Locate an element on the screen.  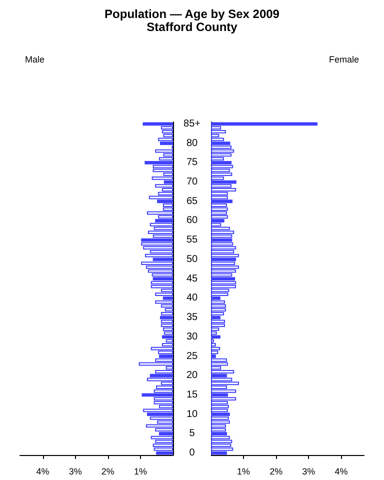
y-tick-label: 10 is located at coordinates (192, 414).